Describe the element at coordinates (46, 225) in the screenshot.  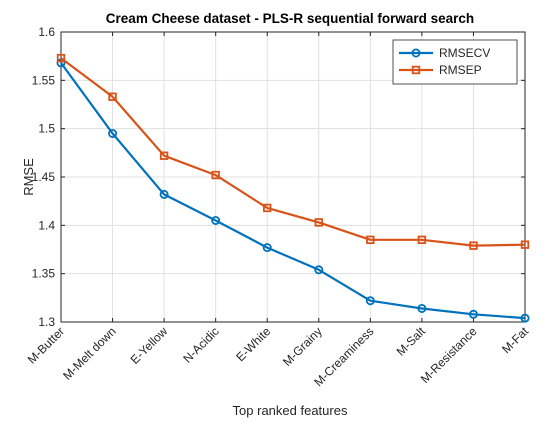
I see `y-tick-label: 1.4` at that location.